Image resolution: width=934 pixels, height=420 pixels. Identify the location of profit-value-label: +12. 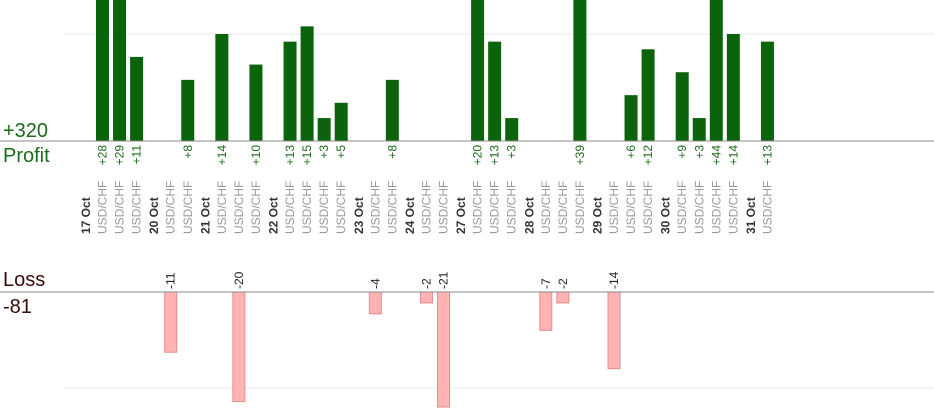
(648, 155).